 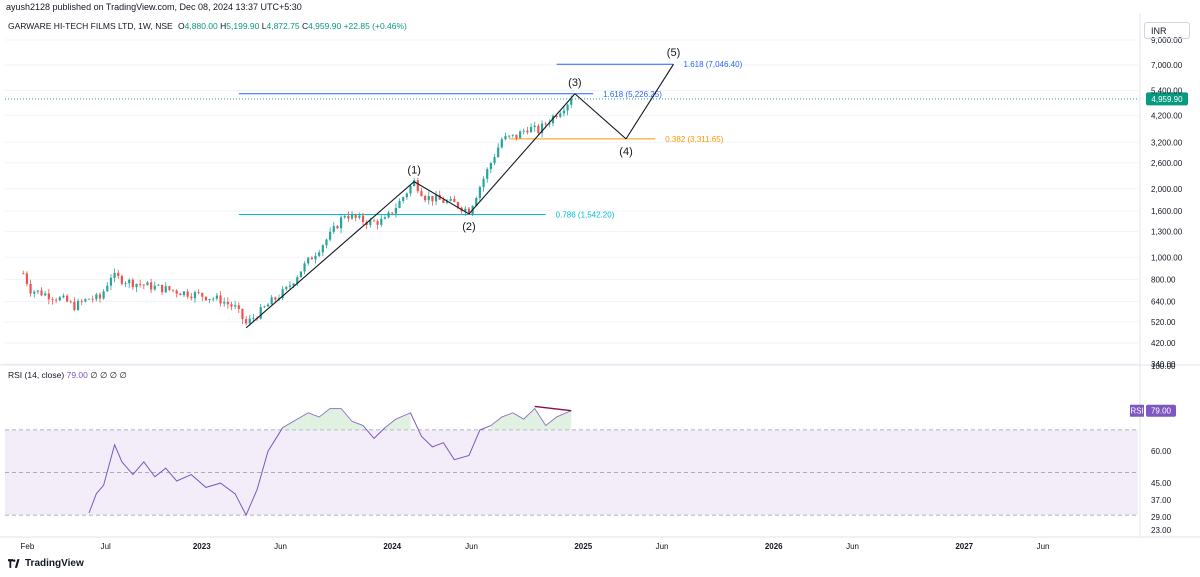 What do you see at coordinates (330, 461) in the screenshot?
I see `rsi-line` at bounding box center [330, 461].